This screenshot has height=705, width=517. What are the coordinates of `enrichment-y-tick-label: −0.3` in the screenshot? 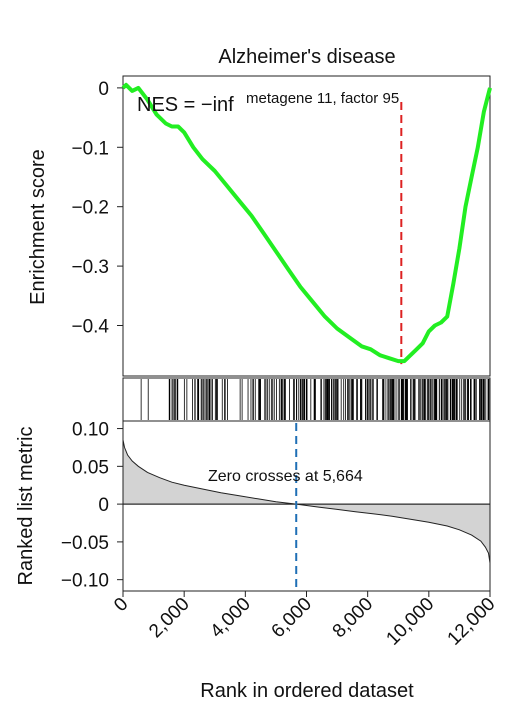 It's located at (90, 267).